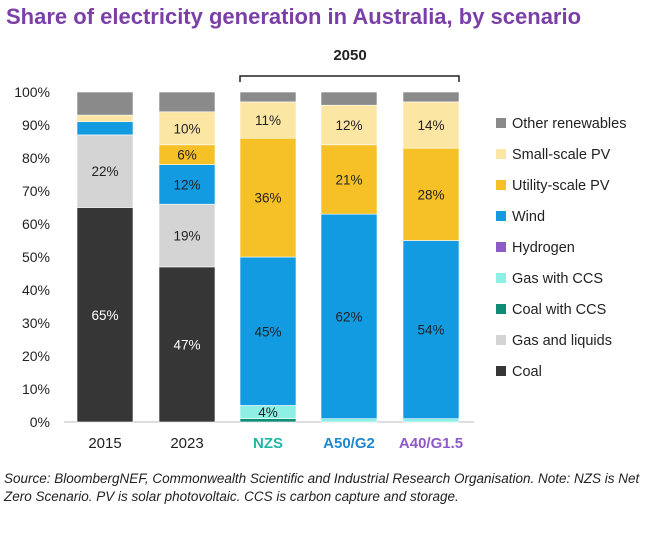 The image size is (667, 536). What do you see at coordinates (36, 290) in the screenshot?
I see `y-tick-label: 40%` at bounding box center [36, 290].